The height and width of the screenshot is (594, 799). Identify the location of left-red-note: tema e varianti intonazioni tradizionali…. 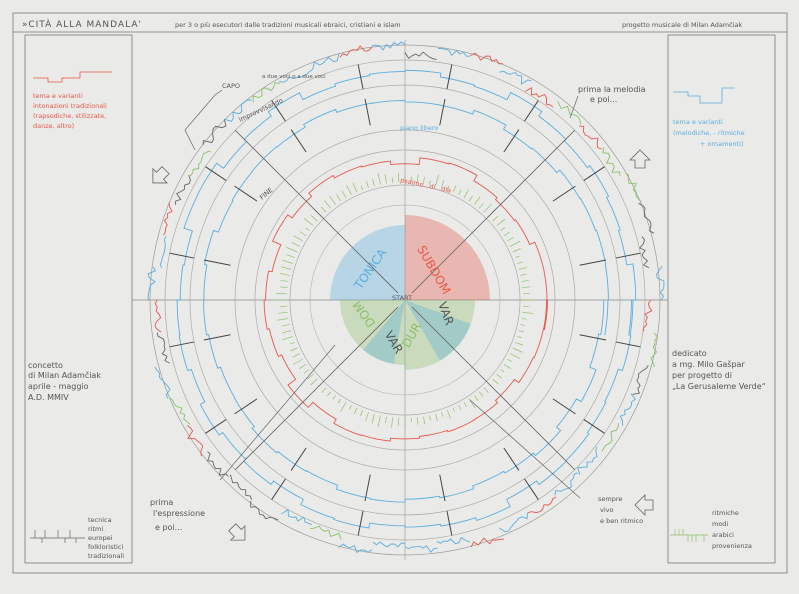
(70, 111).